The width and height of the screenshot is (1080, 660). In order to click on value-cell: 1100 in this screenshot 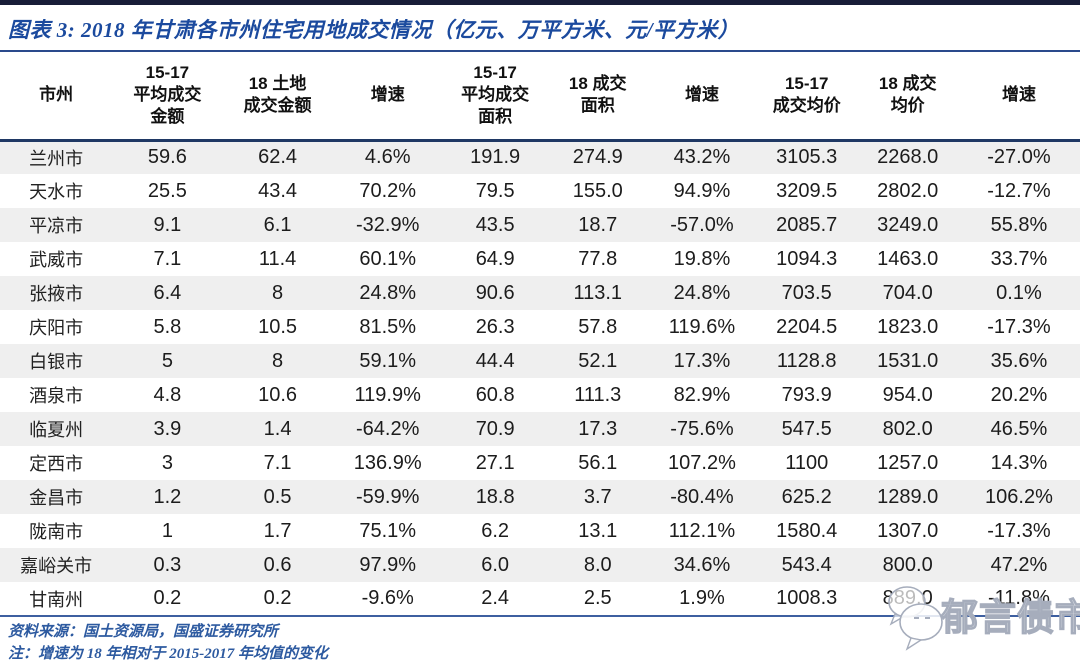, I will do `click(807, 462)`.